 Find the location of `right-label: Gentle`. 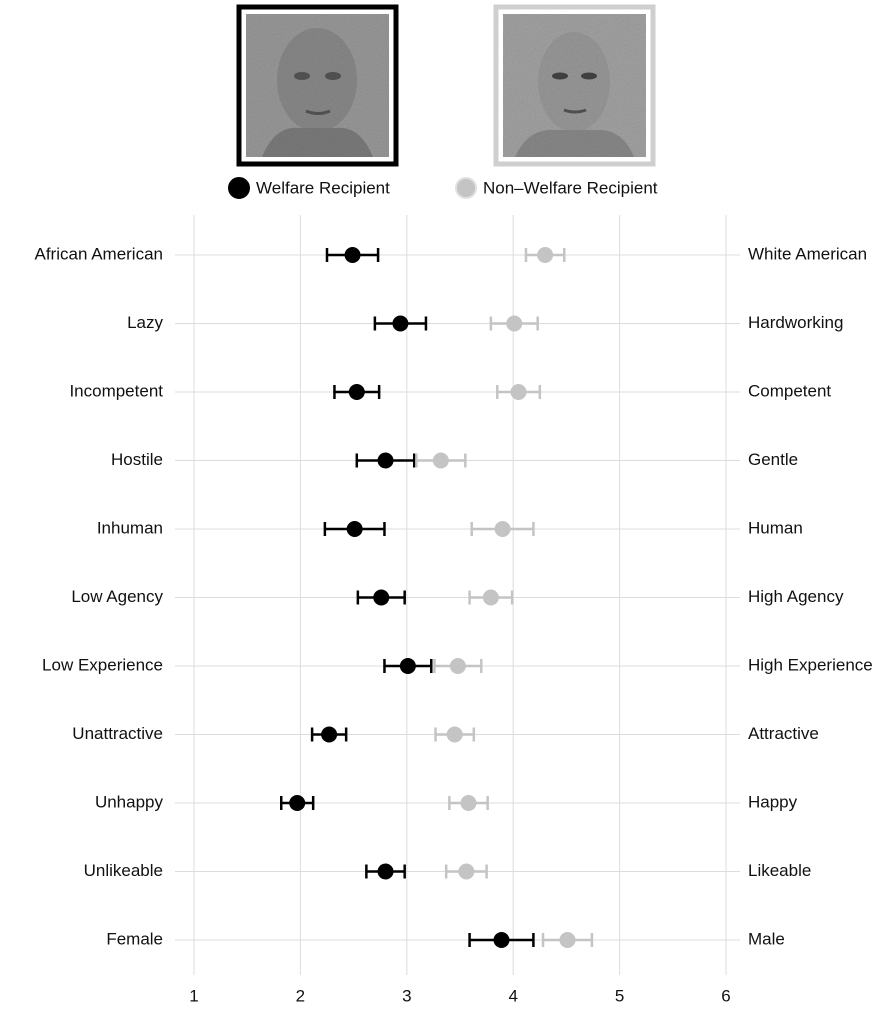

right-label: Gentle is located at coordinates (773, 459).